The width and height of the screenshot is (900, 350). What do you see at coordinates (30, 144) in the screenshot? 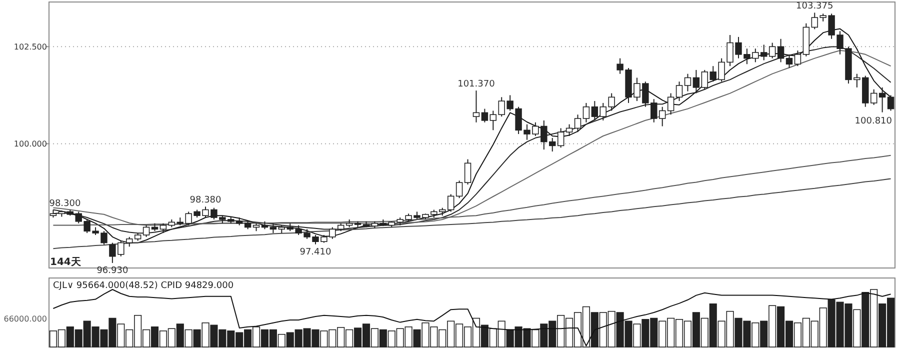
I see `y-tick-label: 100.000` at bounding box center [30, 144].